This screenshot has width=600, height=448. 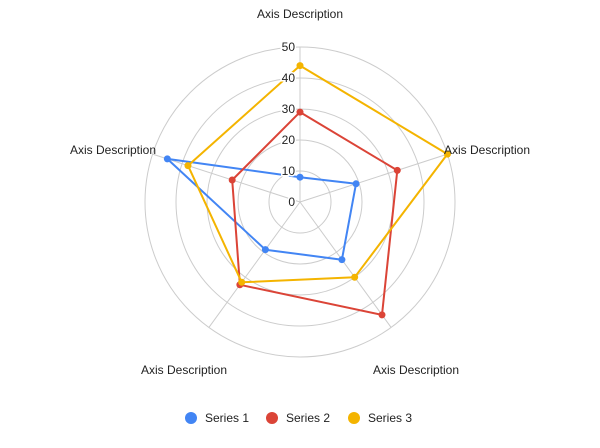 I want to click on legend-label: Series 3, so click(x=390, y=418).